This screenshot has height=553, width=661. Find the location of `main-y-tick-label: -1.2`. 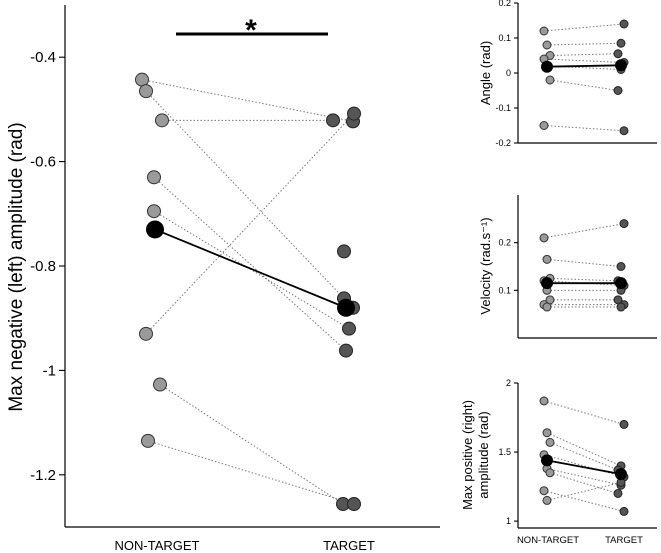

main-y-tick-label: -1.2 is located at coordinates (43, 475).